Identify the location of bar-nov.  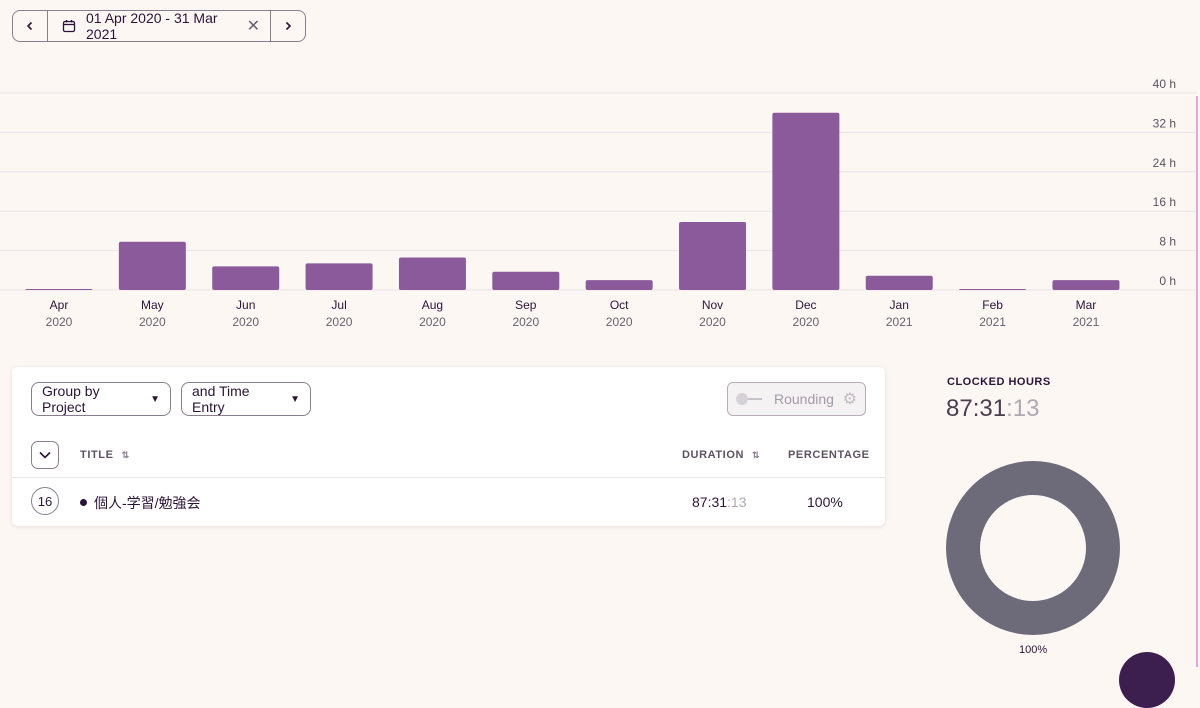
(713, 256).